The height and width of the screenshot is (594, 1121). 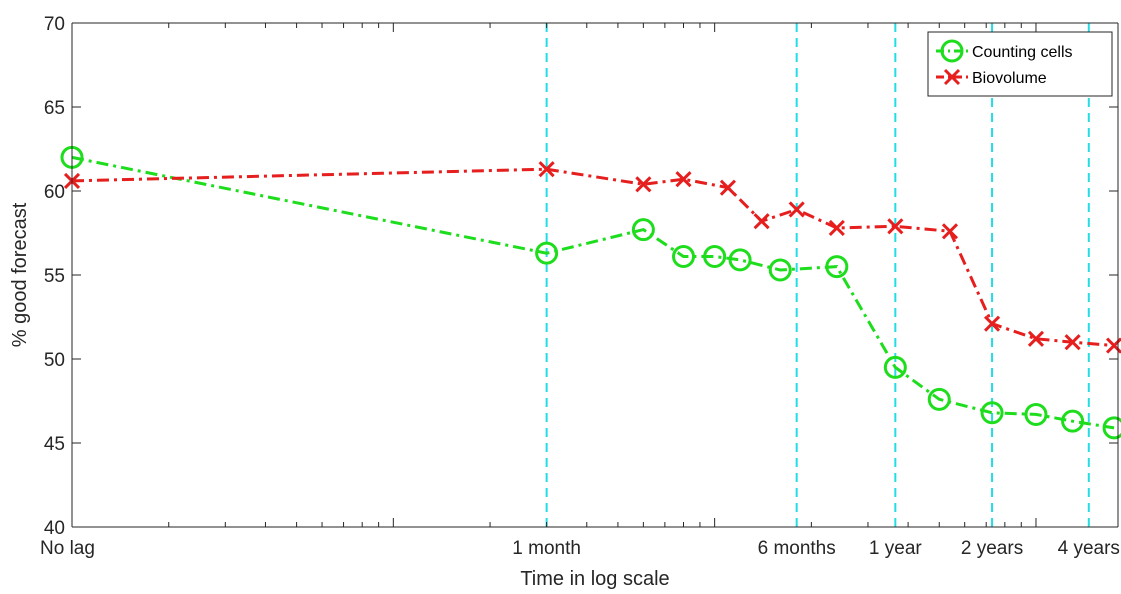 I want to click on y-tick-label: 55, so click(x=54, y=276).